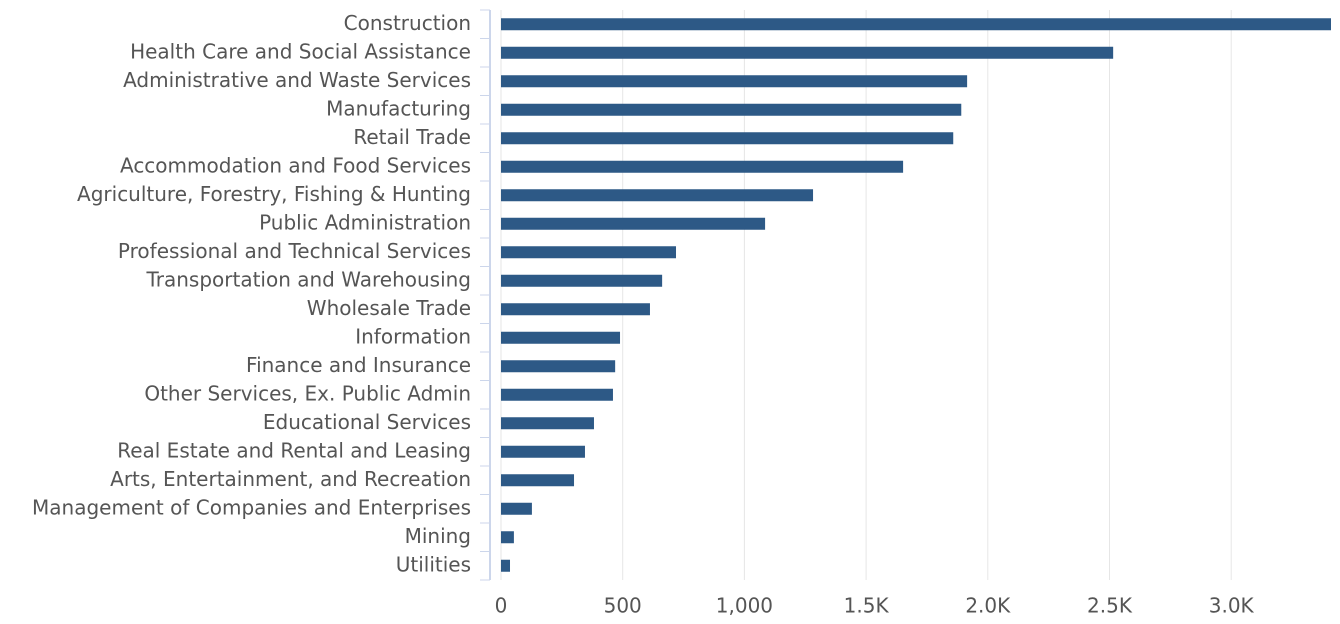 The height and width of the screenshot is (624, 1340). What do you see at coordinates (398, 108) in the screenshot?
I see `y-tick-label: Manufacturing` at bounding box center [398, 108].